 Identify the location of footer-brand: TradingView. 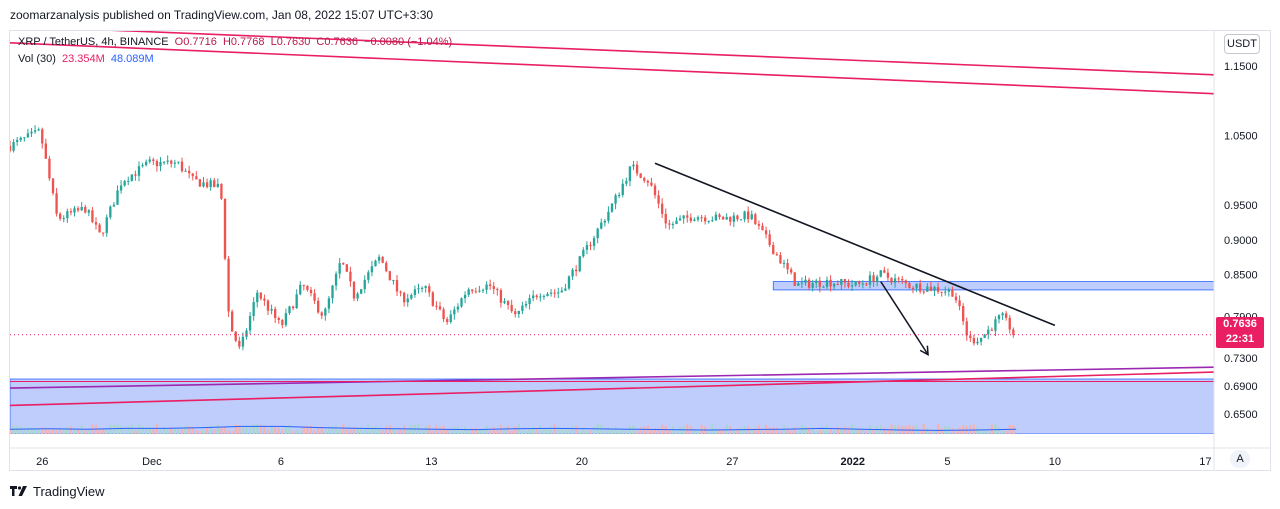
(57, 491).